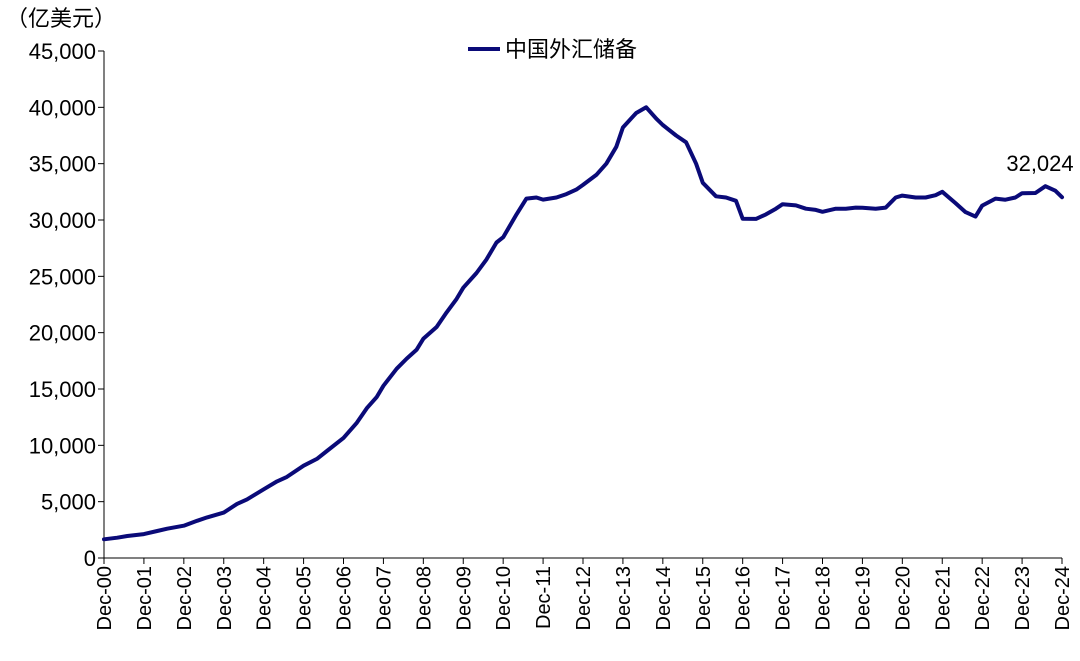  I want to click on y-tick-label: 10,000, so click(62, 445).